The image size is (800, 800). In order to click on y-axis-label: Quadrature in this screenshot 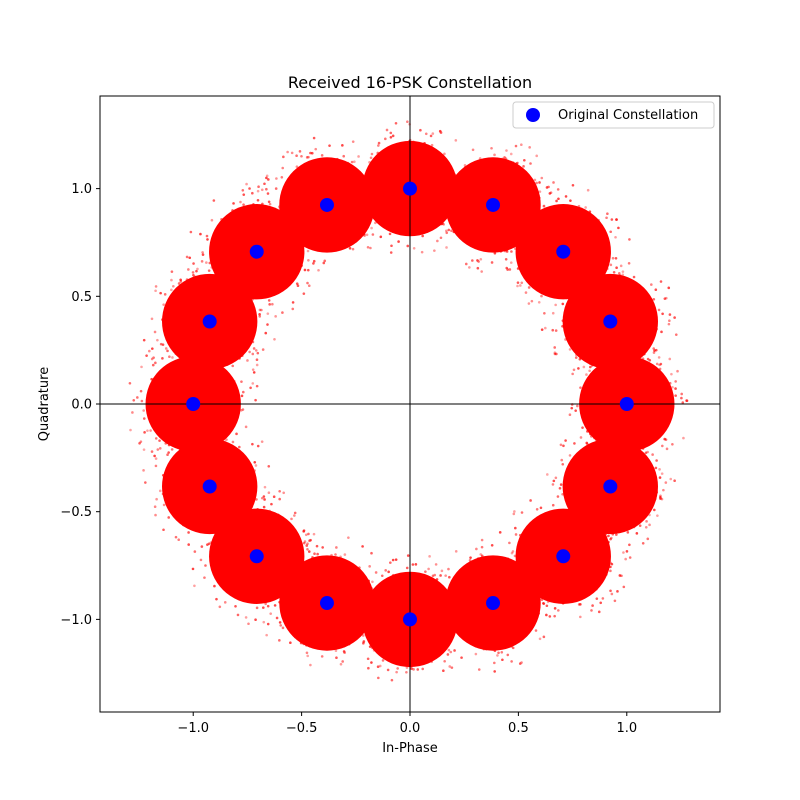, I will do `click(44, 404)`.